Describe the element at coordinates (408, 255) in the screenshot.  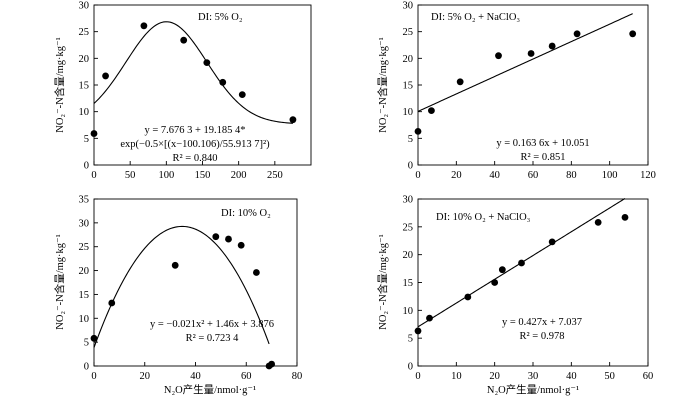
I see `panel-d-y-tick-label: 20` at that location.